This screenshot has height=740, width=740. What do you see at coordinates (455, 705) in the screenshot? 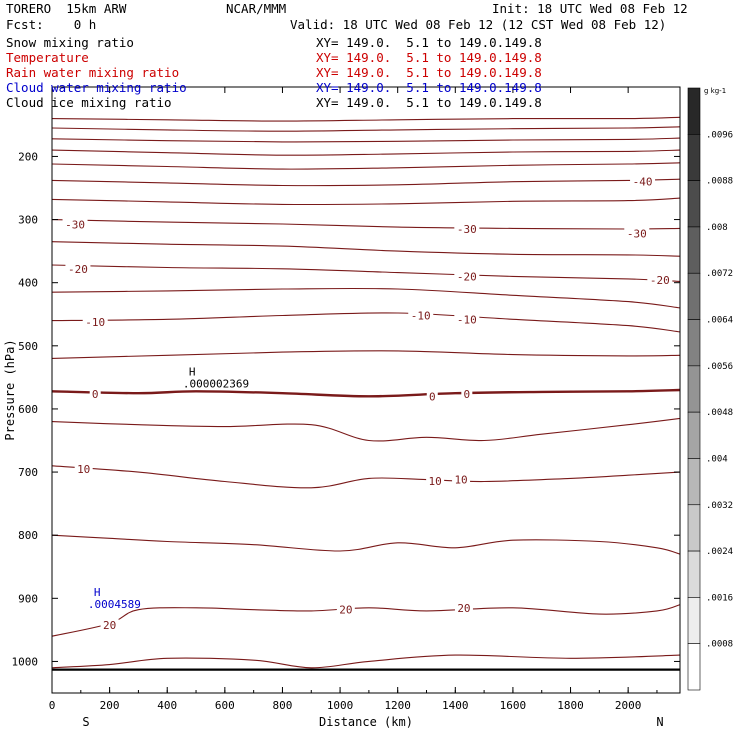
I see `x-tick-label: 1400` at bounding box center [455, 705].